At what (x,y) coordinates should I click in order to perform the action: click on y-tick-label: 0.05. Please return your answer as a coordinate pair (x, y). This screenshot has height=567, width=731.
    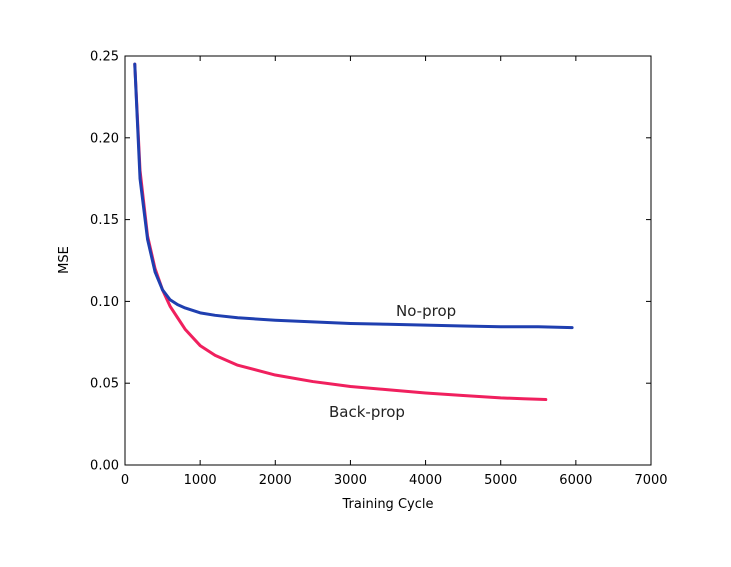
    Looking at the image, I should click on (104, 384).